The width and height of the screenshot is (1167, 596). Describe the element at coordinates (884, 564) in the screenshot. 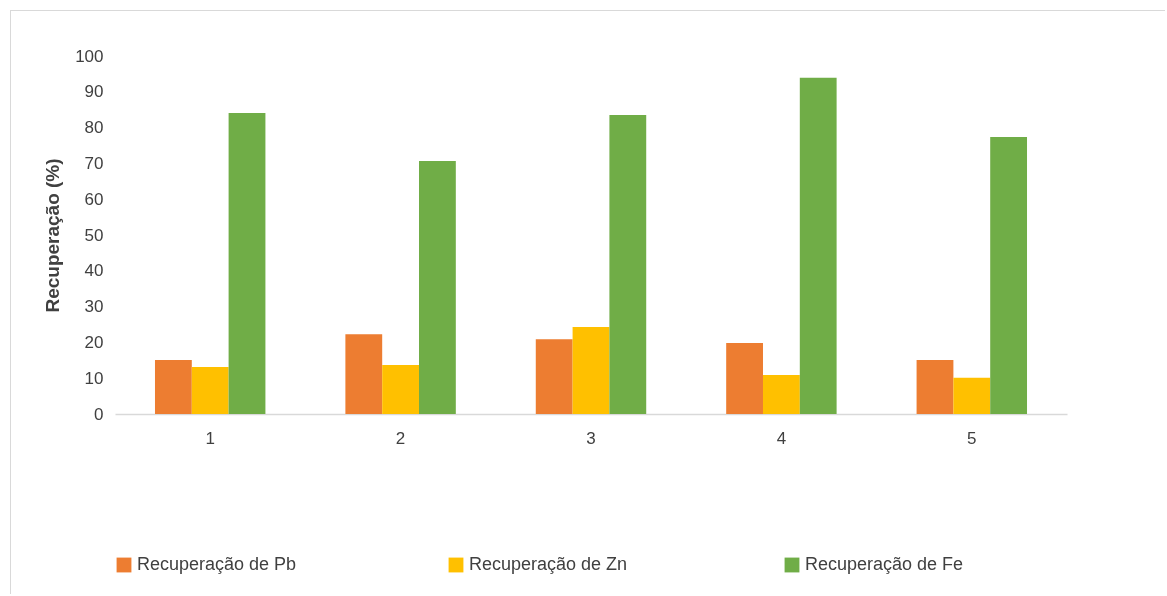

I see `legend-label: Recuperação de Fe` at that location.